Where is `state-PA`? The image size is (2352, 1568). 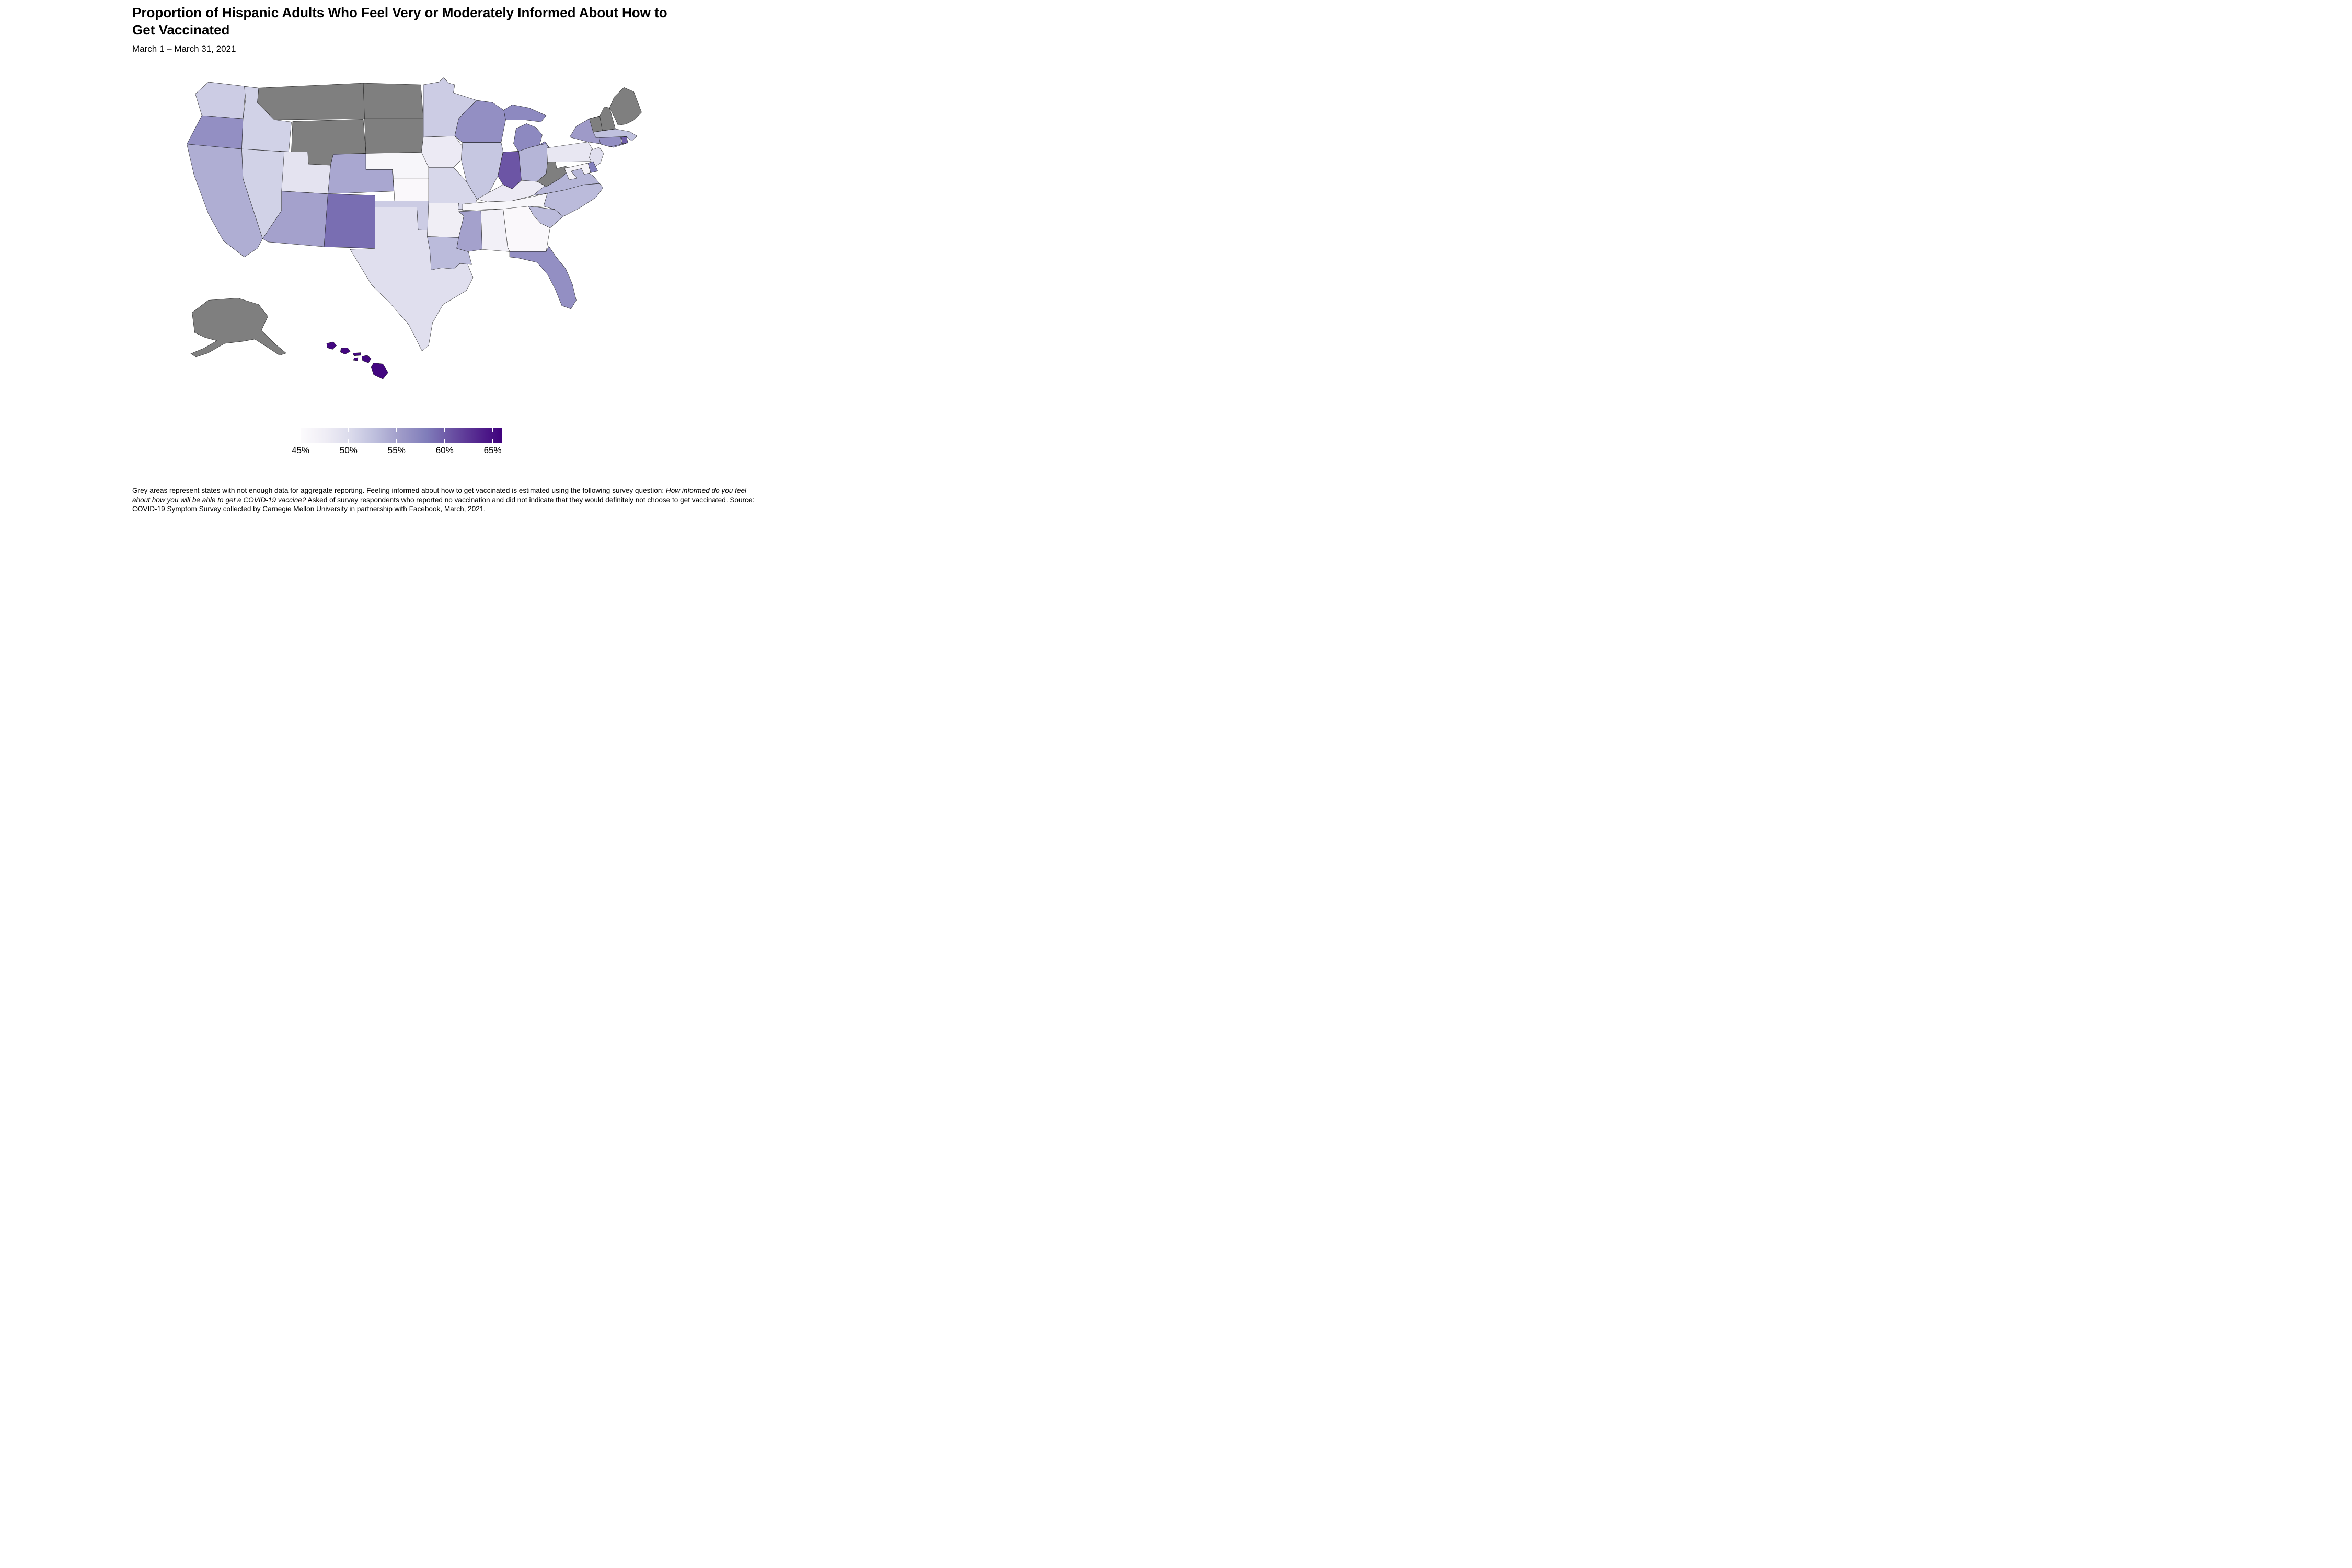
state-PA is located at coordinates (570, 152).